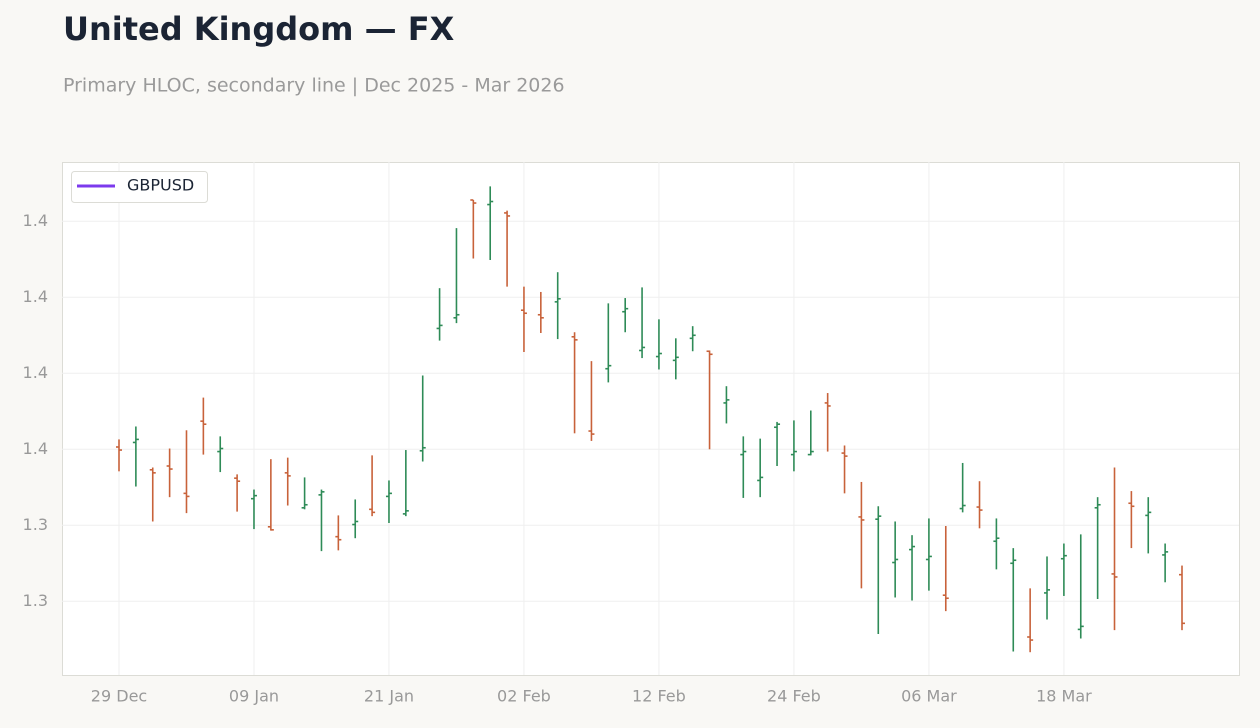 Image resolution: width=1260 pixels, height=728 pixels. I want to click on legend-label: GBPUSD, so click(160, 185).